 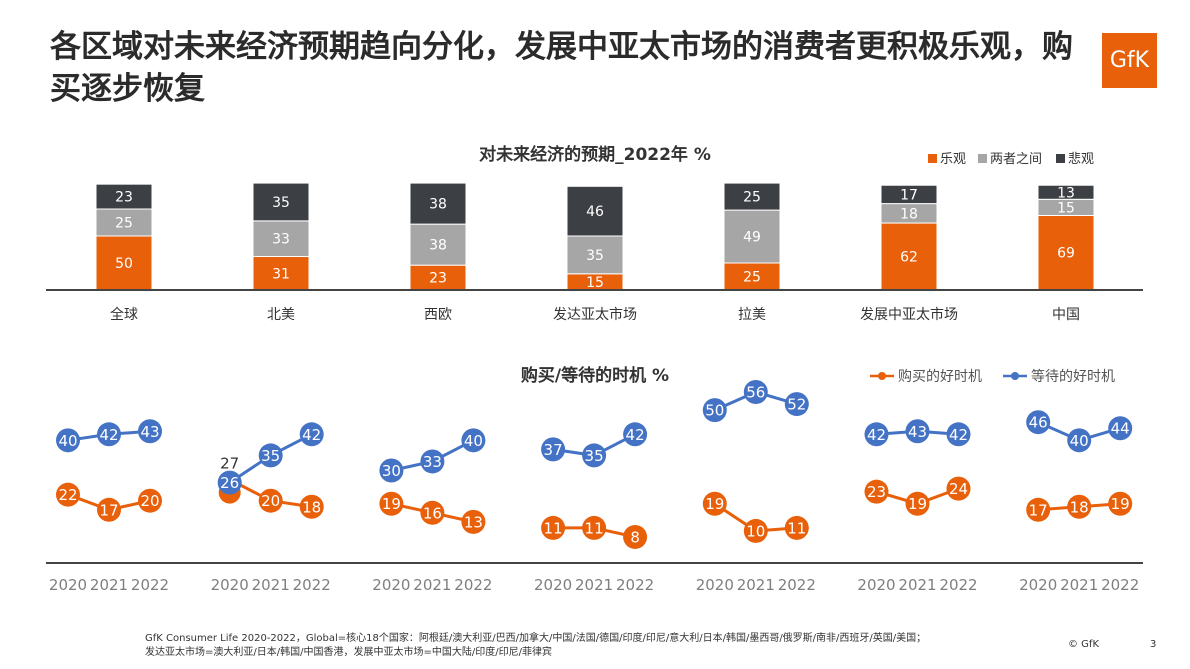 I want to click on category-label: 拉美, so click(x=752, y=315).